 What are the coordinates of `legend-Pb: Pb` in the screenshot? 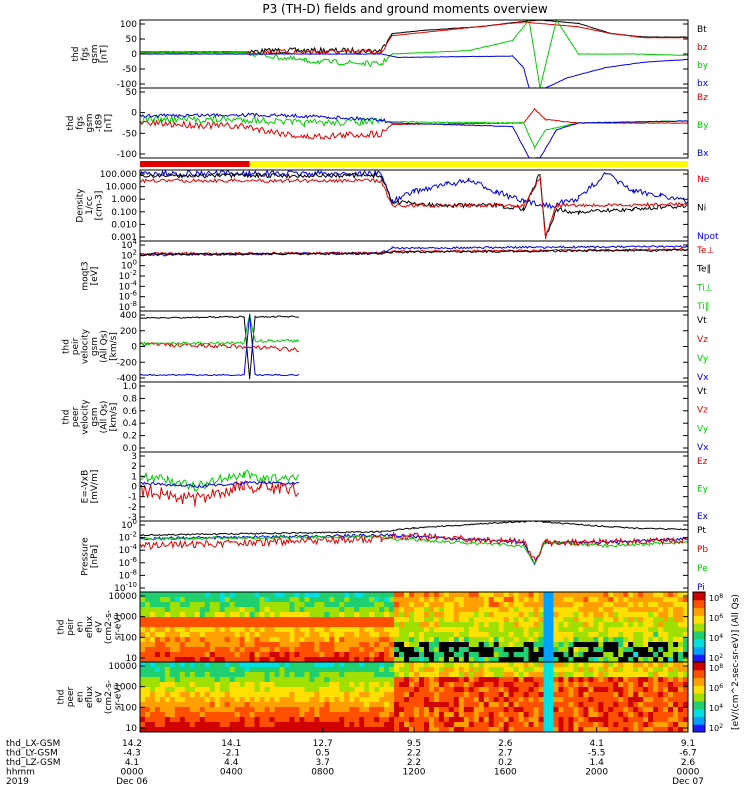 It's located at (702, 550).